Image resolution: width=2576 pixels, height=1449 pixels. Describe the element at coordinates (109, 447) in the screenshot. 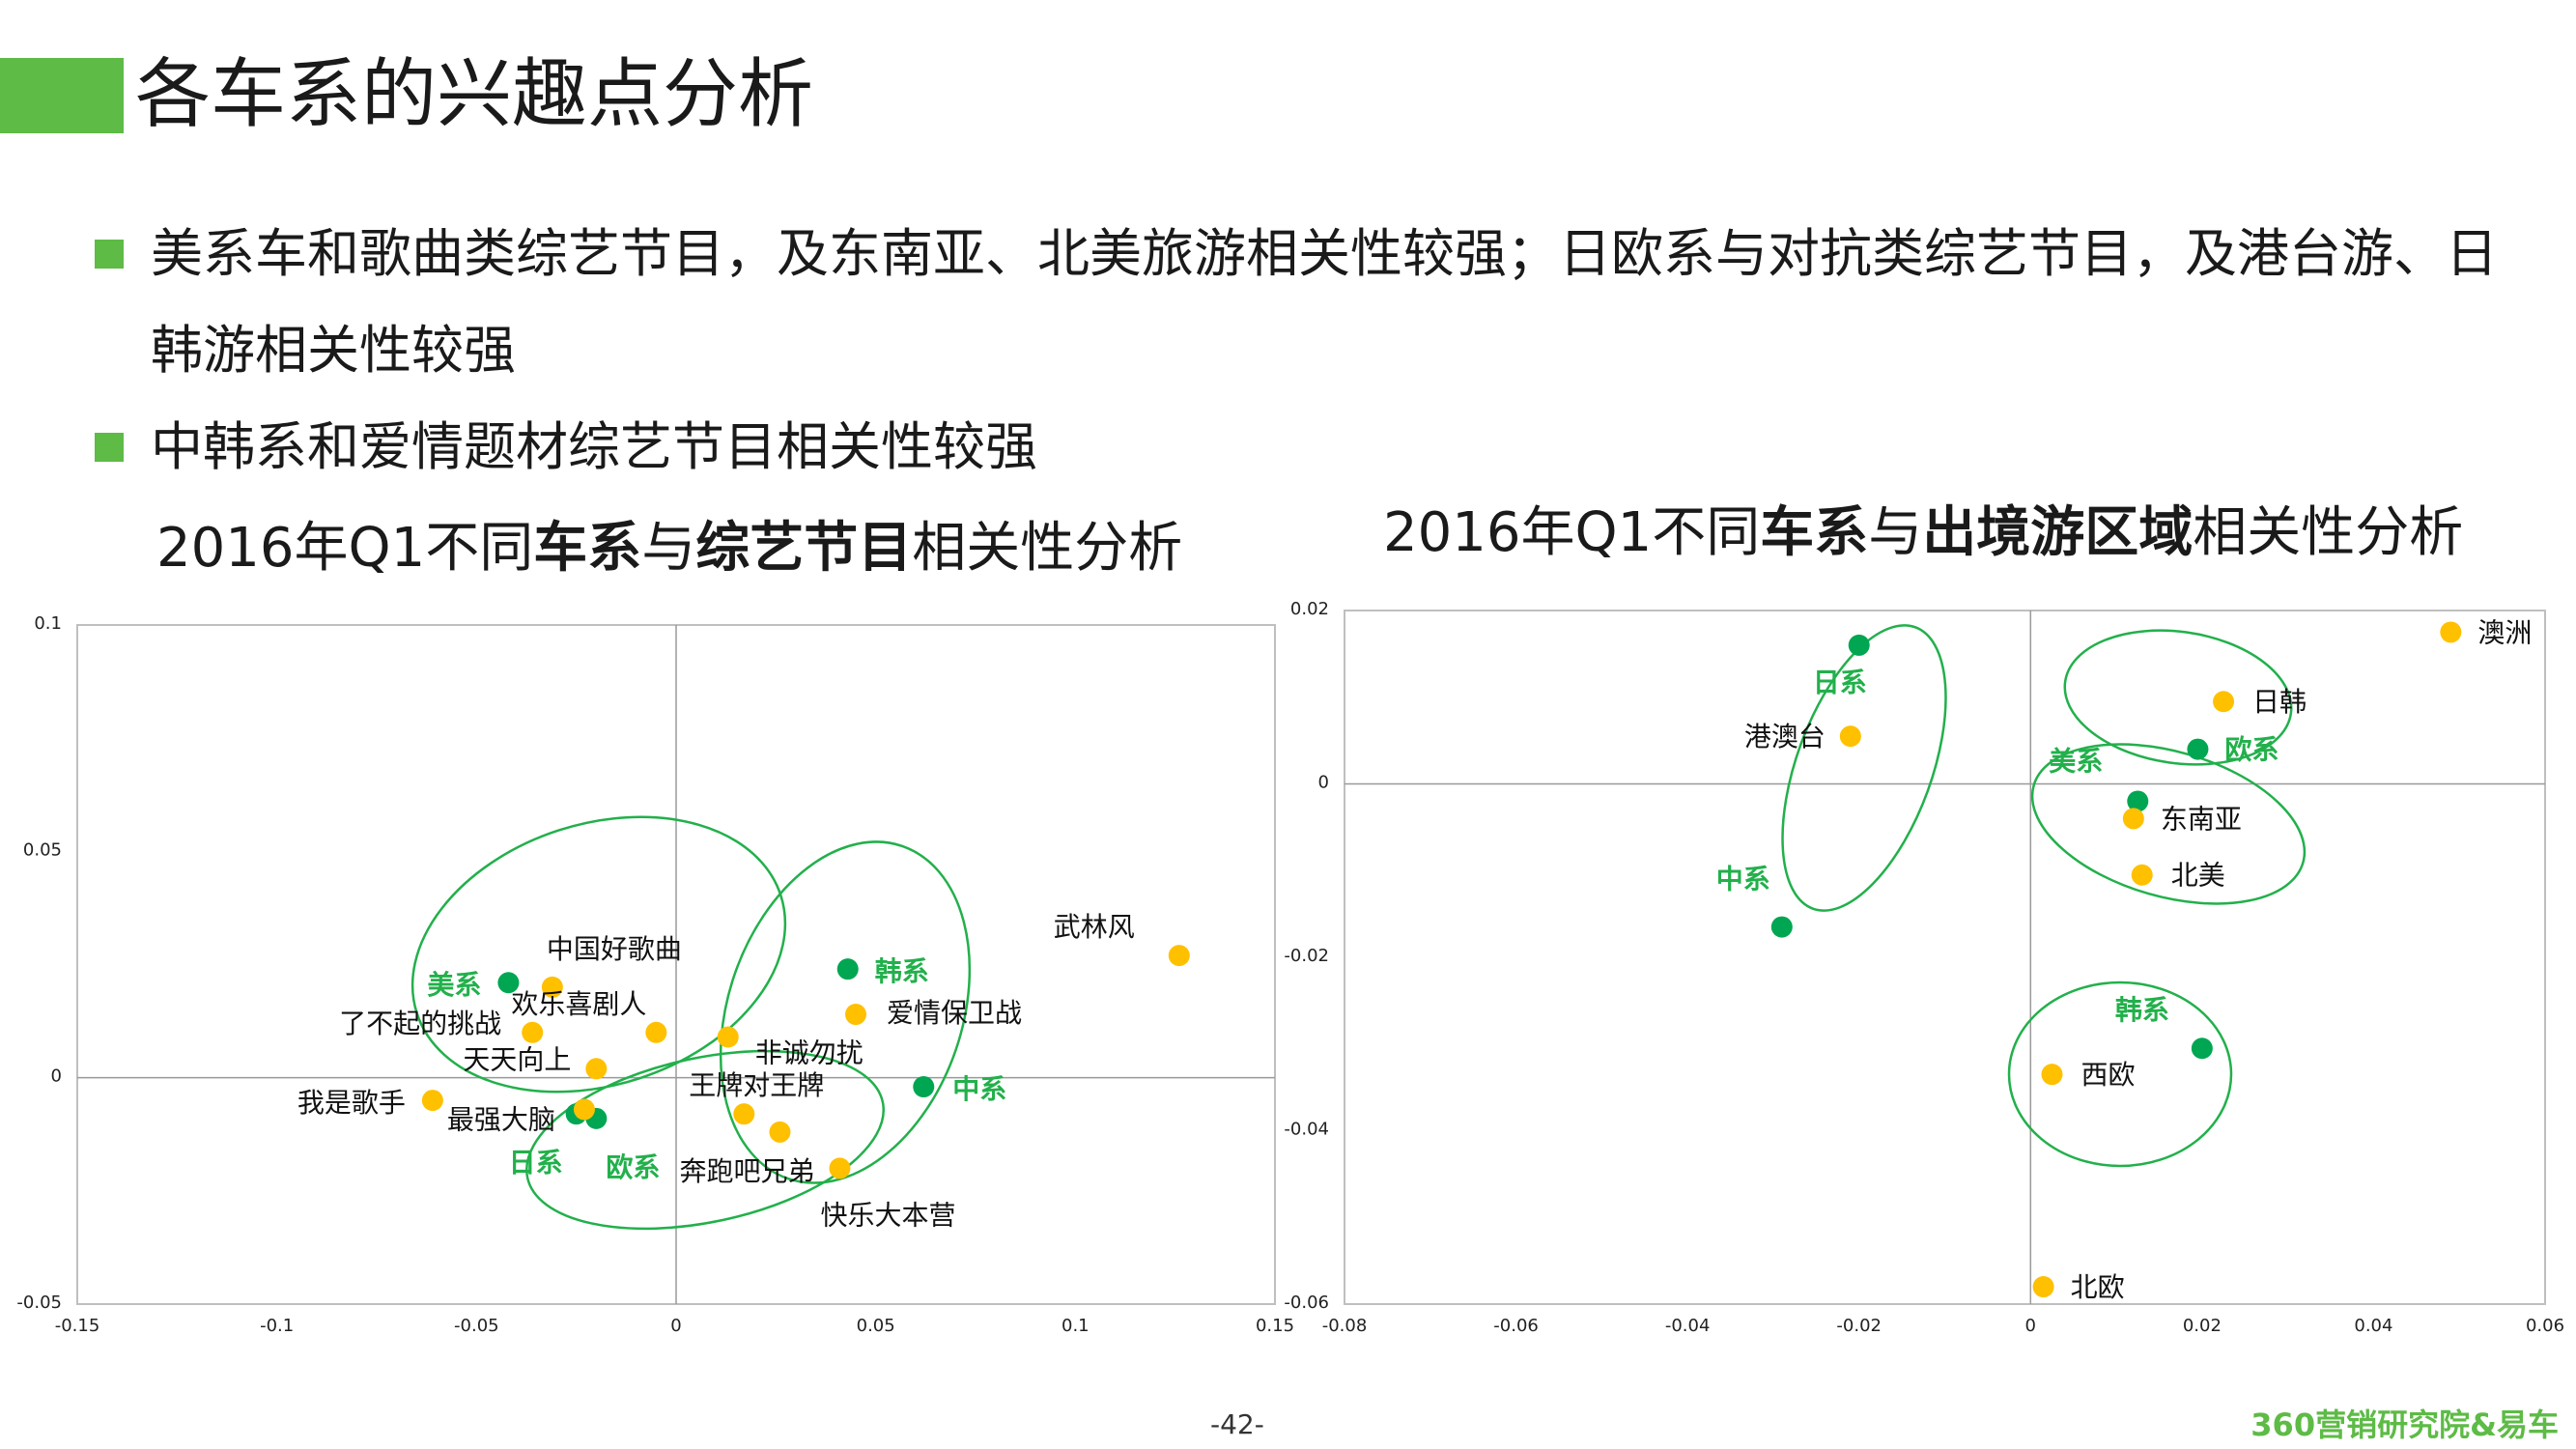

I see `bullet-marker` at that location.